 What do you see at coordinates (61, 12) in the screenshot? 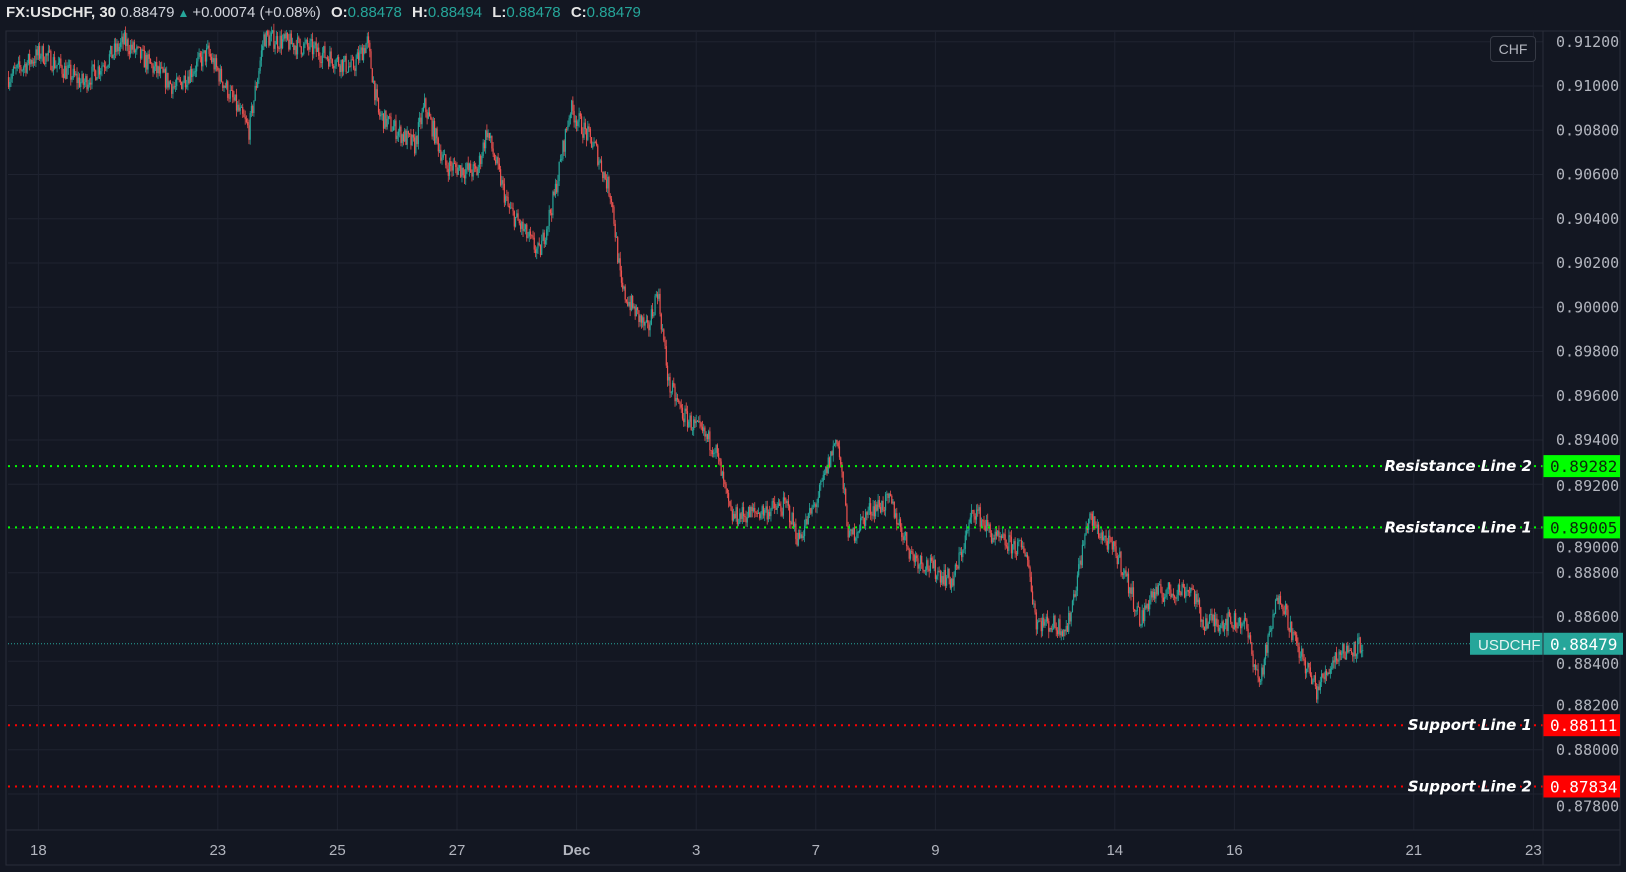
I see `symbol-title: FX:USDCHF, 30` at bounding box center [61, 12].